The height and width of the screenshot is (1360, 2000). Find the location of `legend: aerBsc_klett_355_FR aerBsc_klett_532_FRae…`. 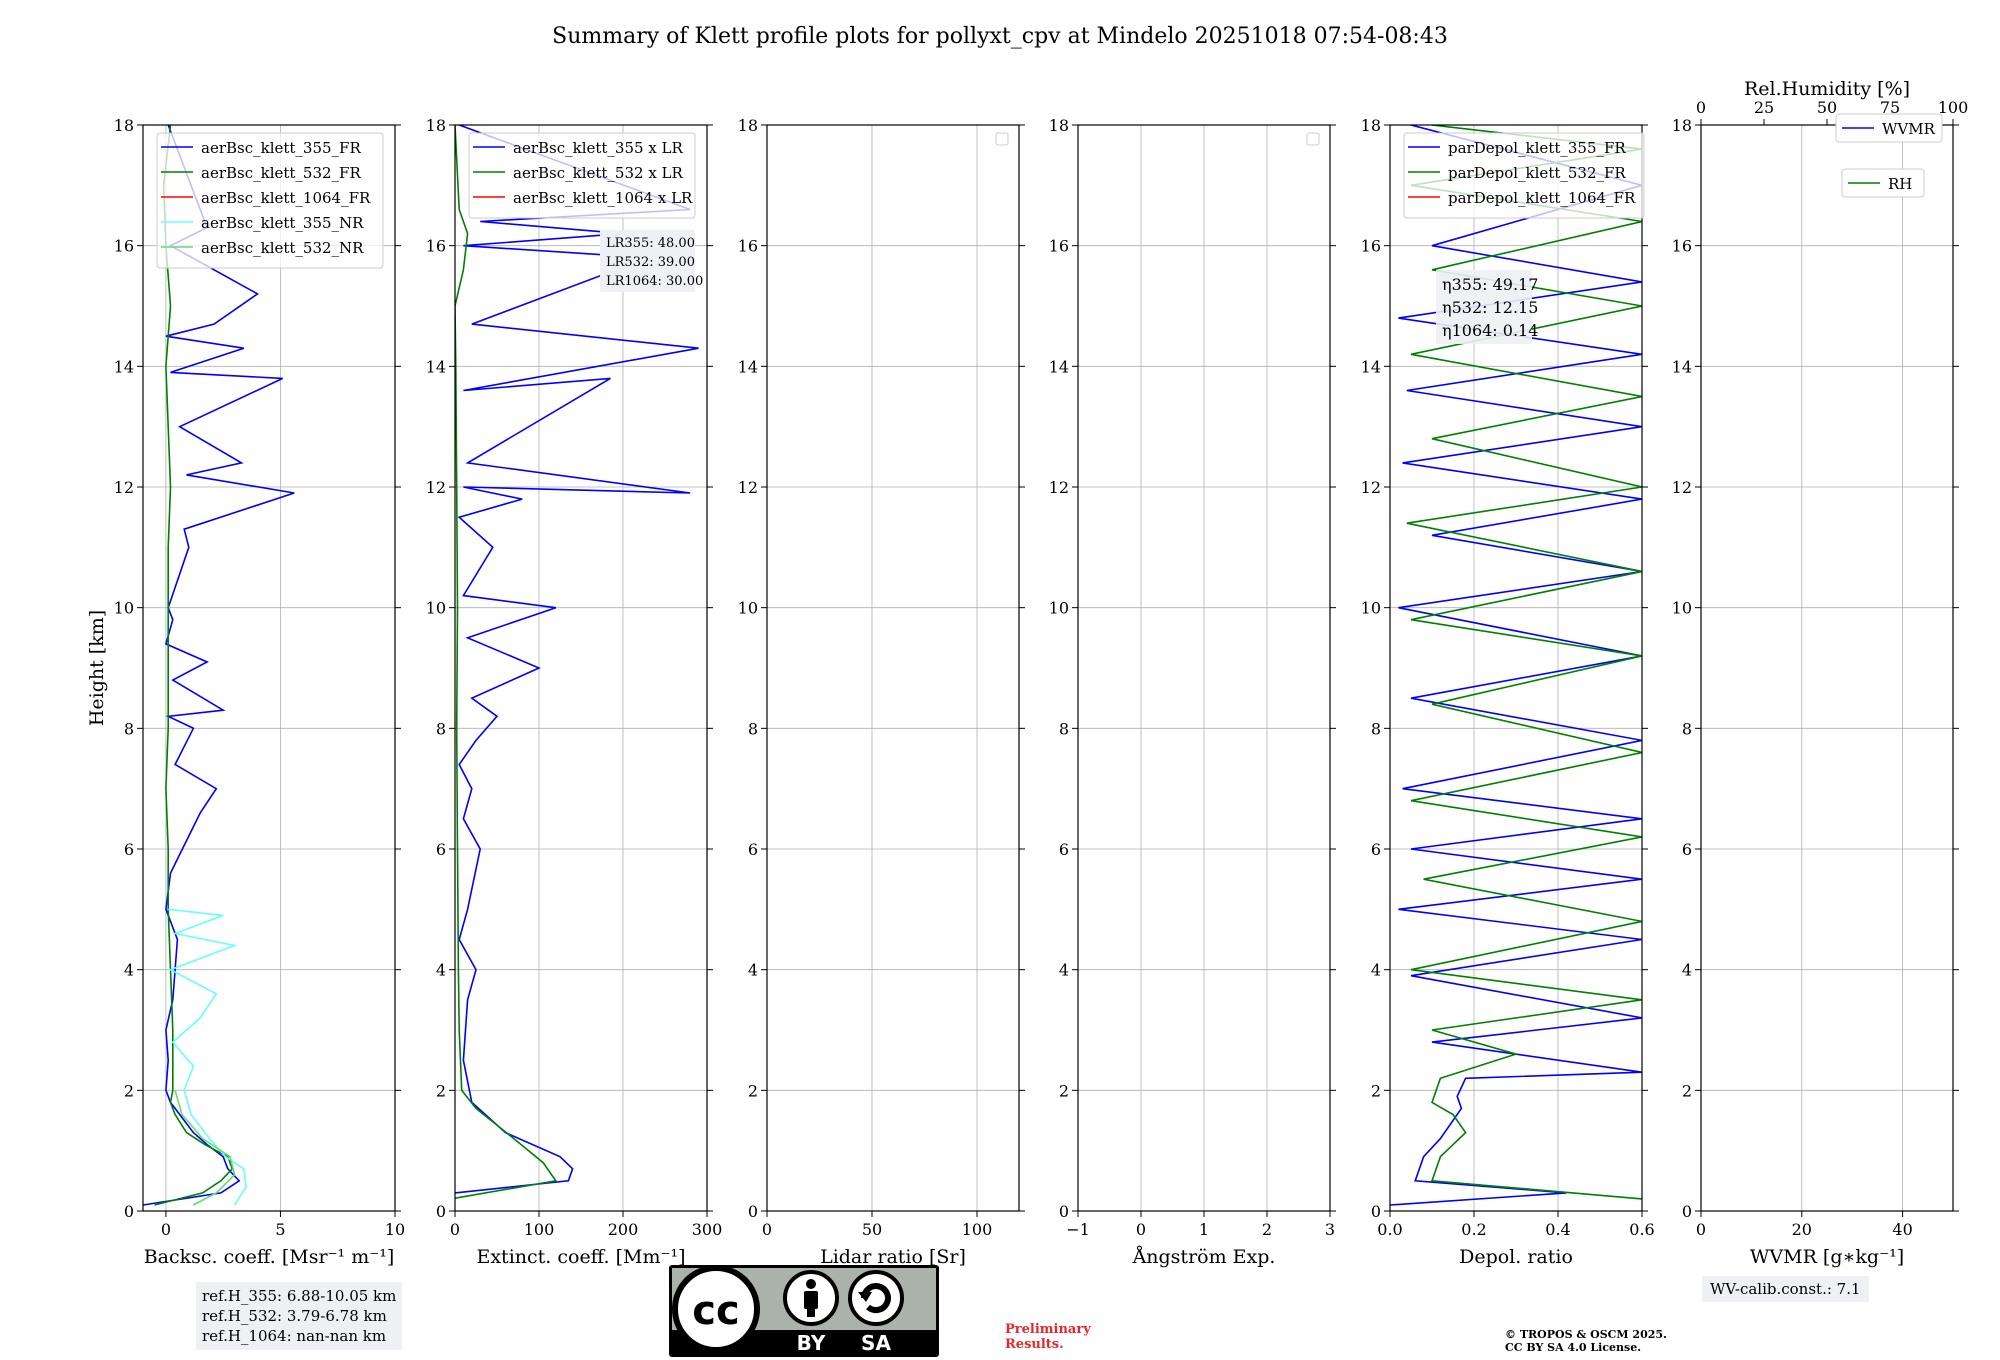

legend: aerBsc_klett_355_FR aerBsc_klett_532_FRae… is located at coordinates (270, 200).